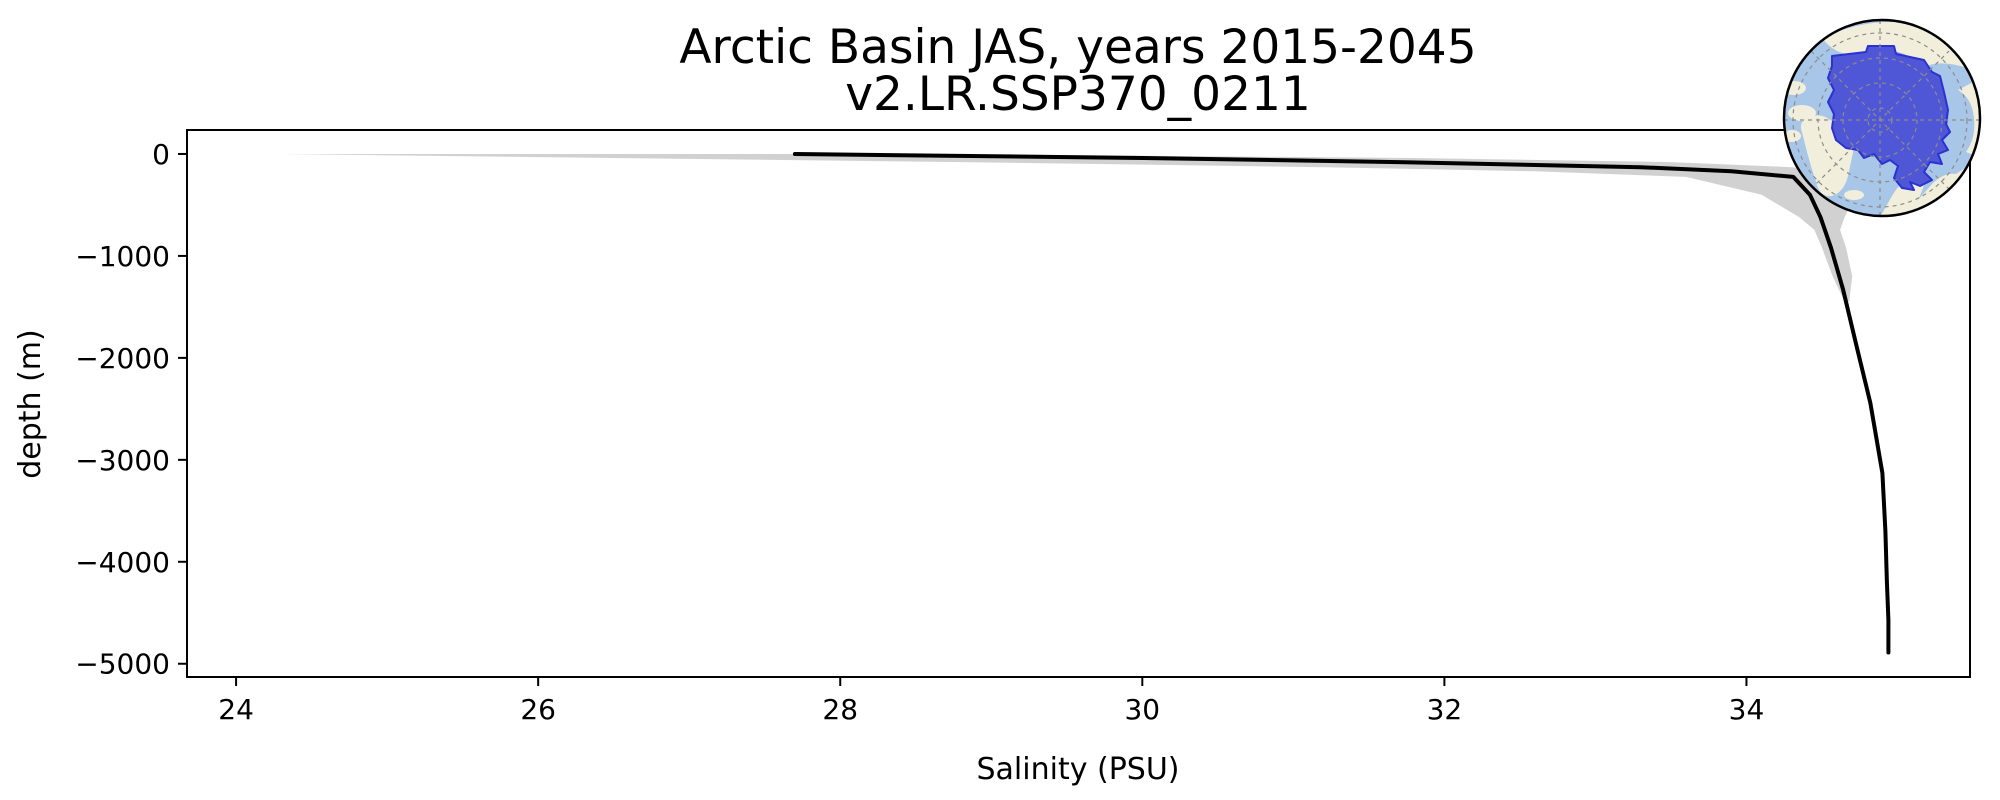 This screenshot has width=2000, height=800. What do you see at coordinates (131, 409) in the screenshot?
I see `y-axis-ticks: 0 −1000 −2000 −3000 −4000 −5000` at bounding box center [131, 409].